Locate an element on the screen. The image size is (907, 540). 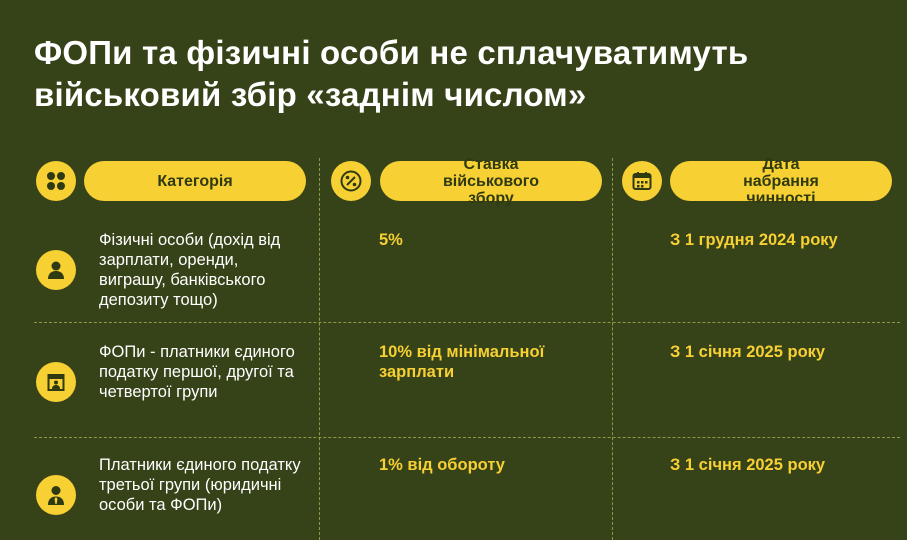
row-rate: 5% is located at coordinates (391, 240).